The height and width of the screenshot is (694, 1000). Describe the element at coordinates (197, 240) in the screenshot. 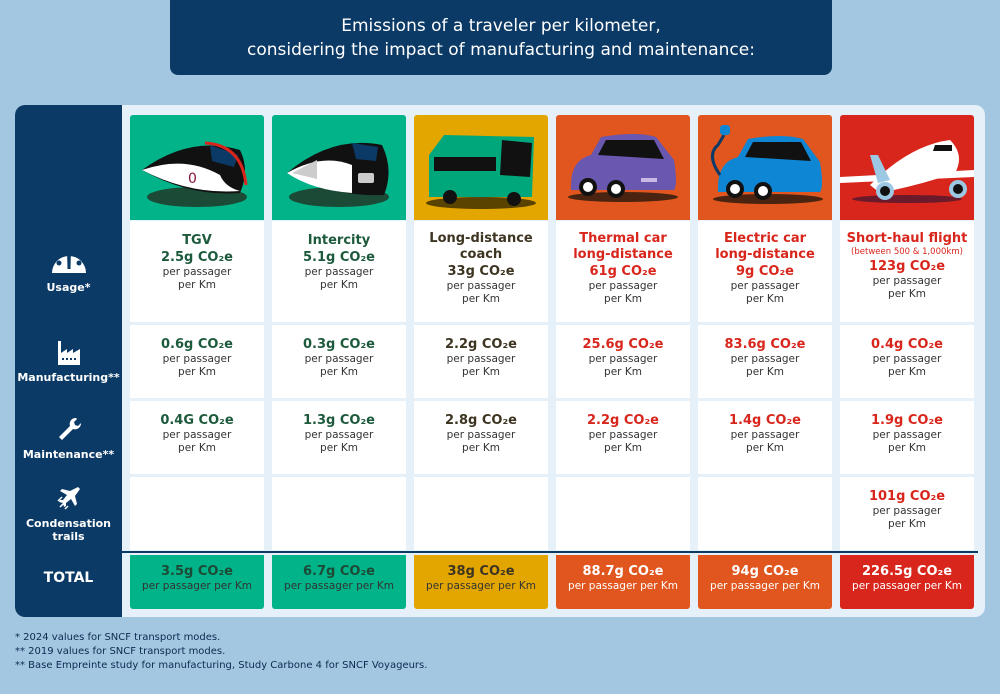

I see `mode-name: TGV` at that location.